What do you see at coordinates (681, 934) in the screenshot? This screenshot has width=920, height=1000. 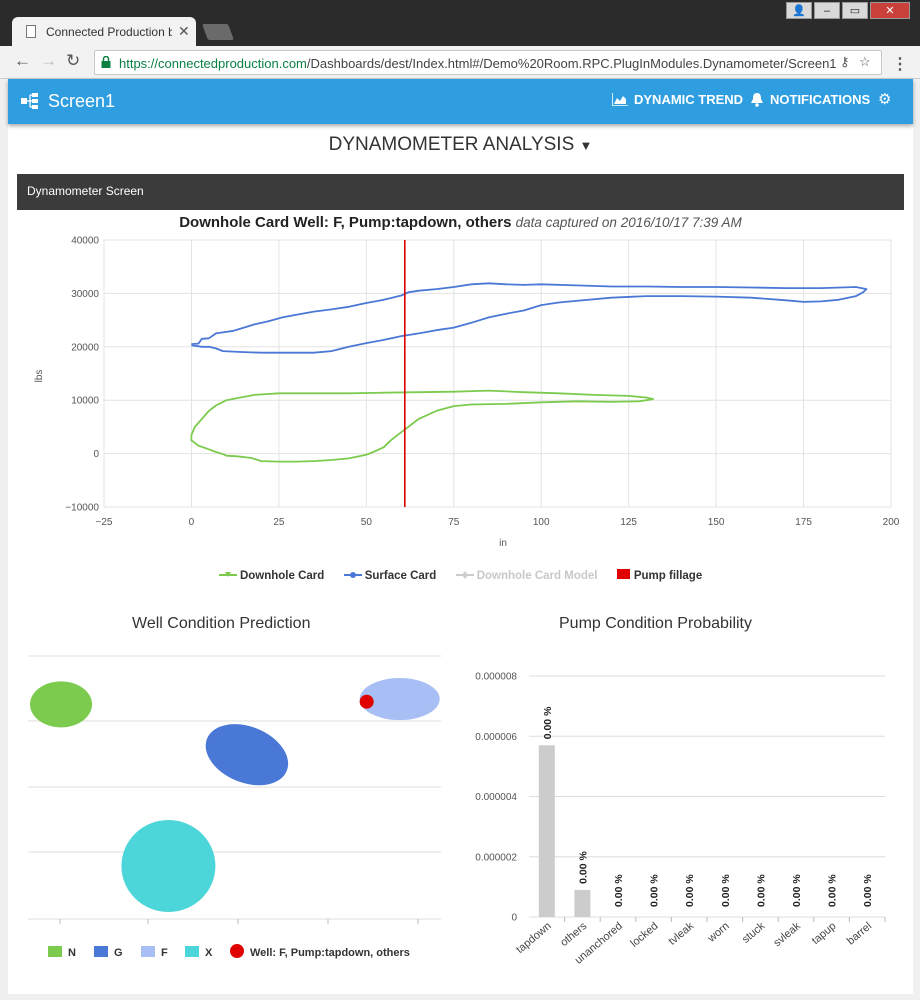 I see `category-label: tvleak` at bounding box center [681, 934].